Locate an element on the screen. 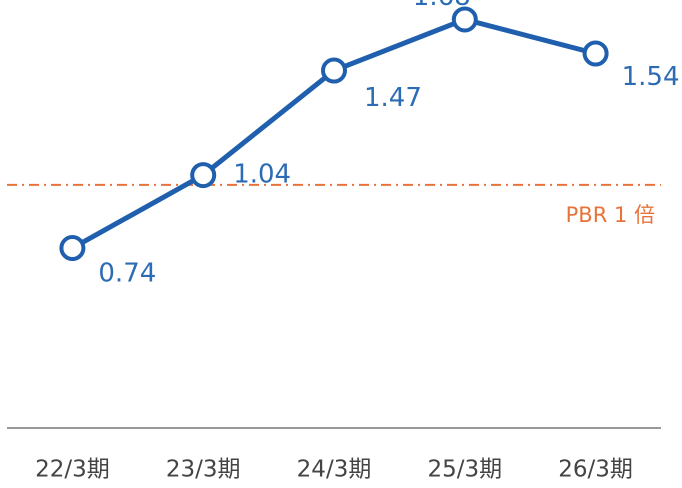 This screenshot has width=682, height=488. data-label: 1.68 is located at coordinates (442, 6).